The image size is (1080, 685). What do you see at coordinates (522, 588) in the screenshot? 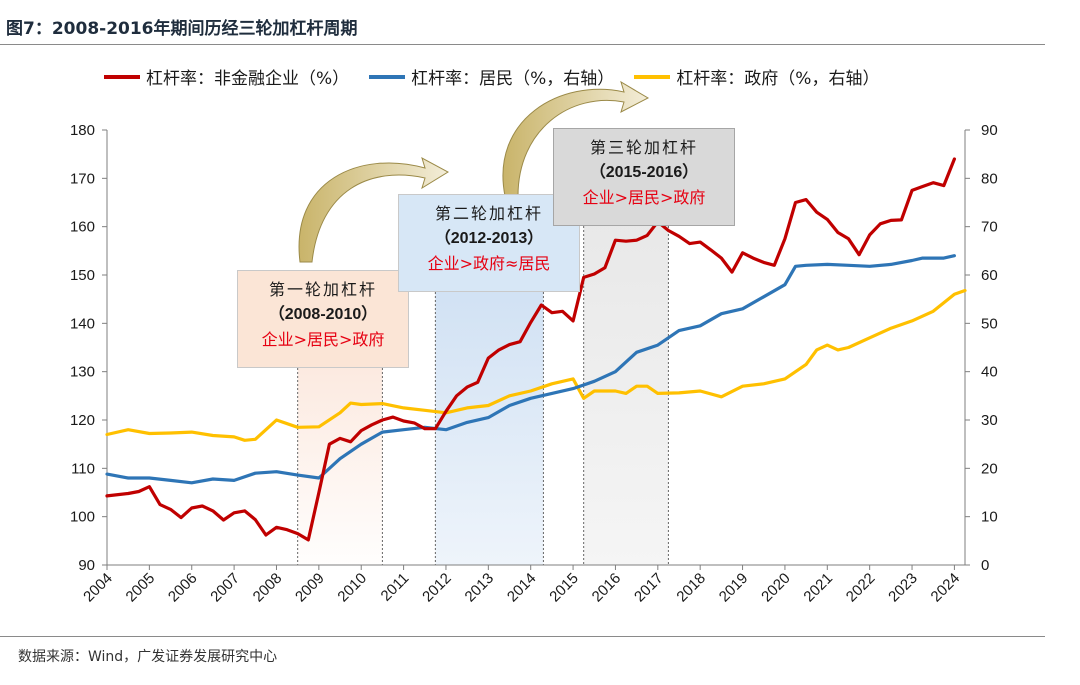
I see `x-tick-label: 2014` at bounding box center [522, 588].